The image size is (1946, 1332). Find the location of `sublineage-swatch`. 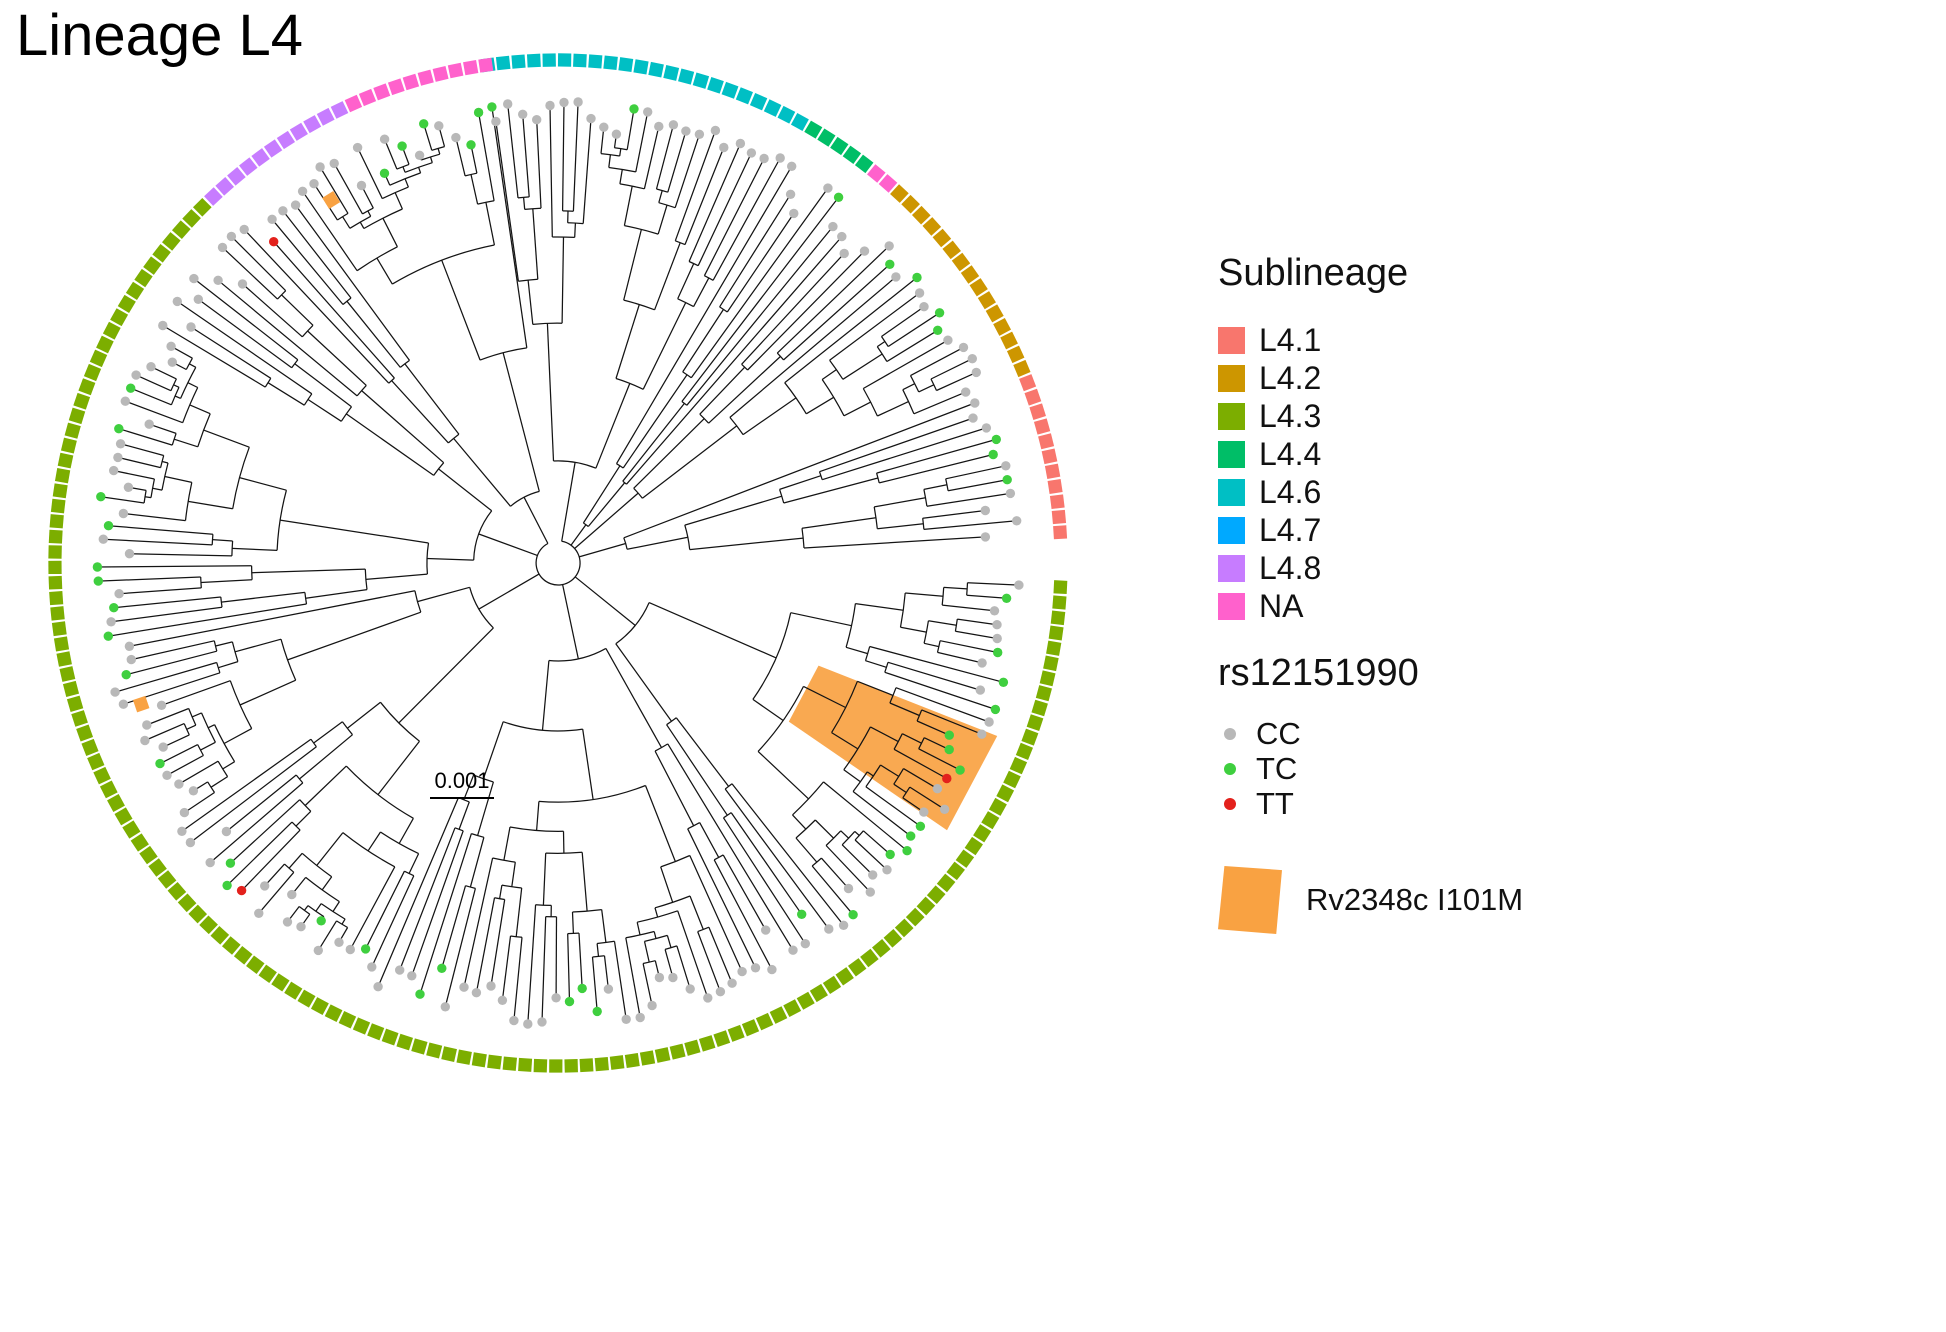

sublineage-swatch is located at coordinates (1231, 530).